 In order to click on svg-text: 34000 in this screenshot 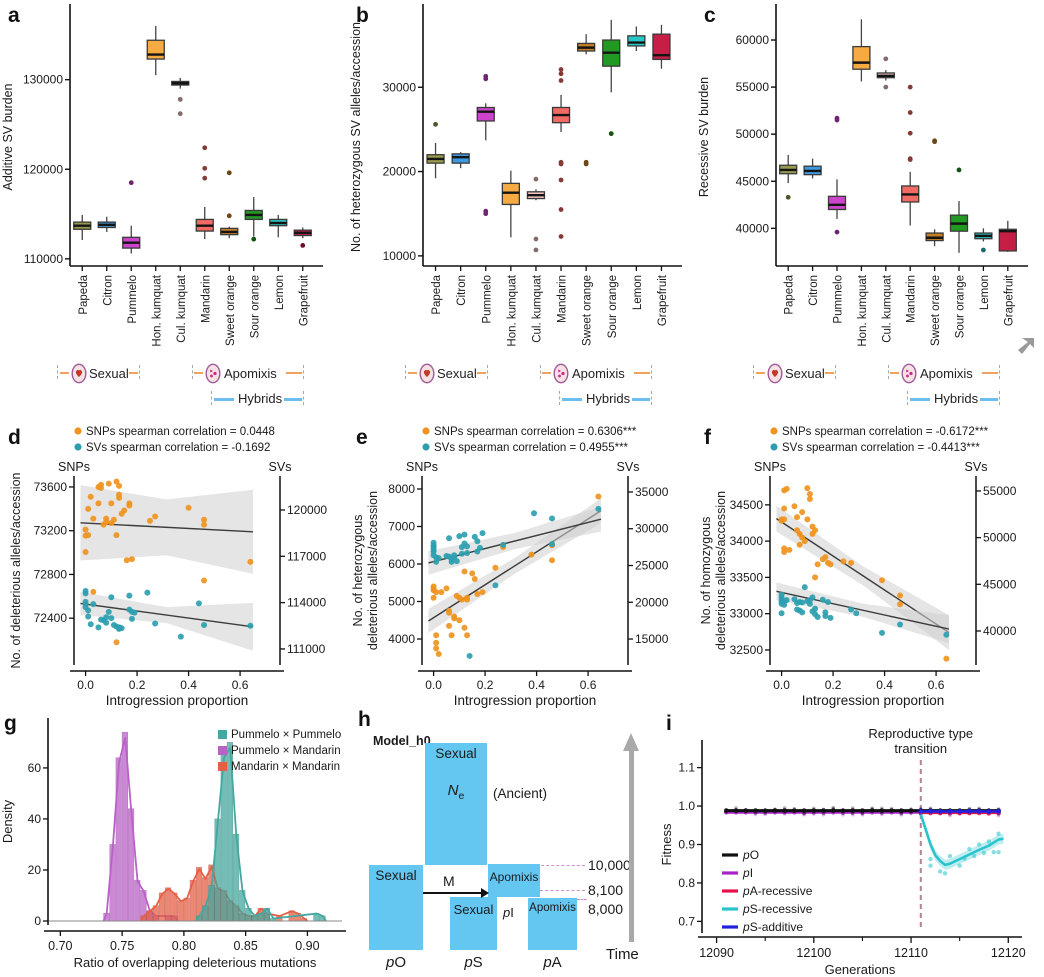, I will do `click(747, 541)`.